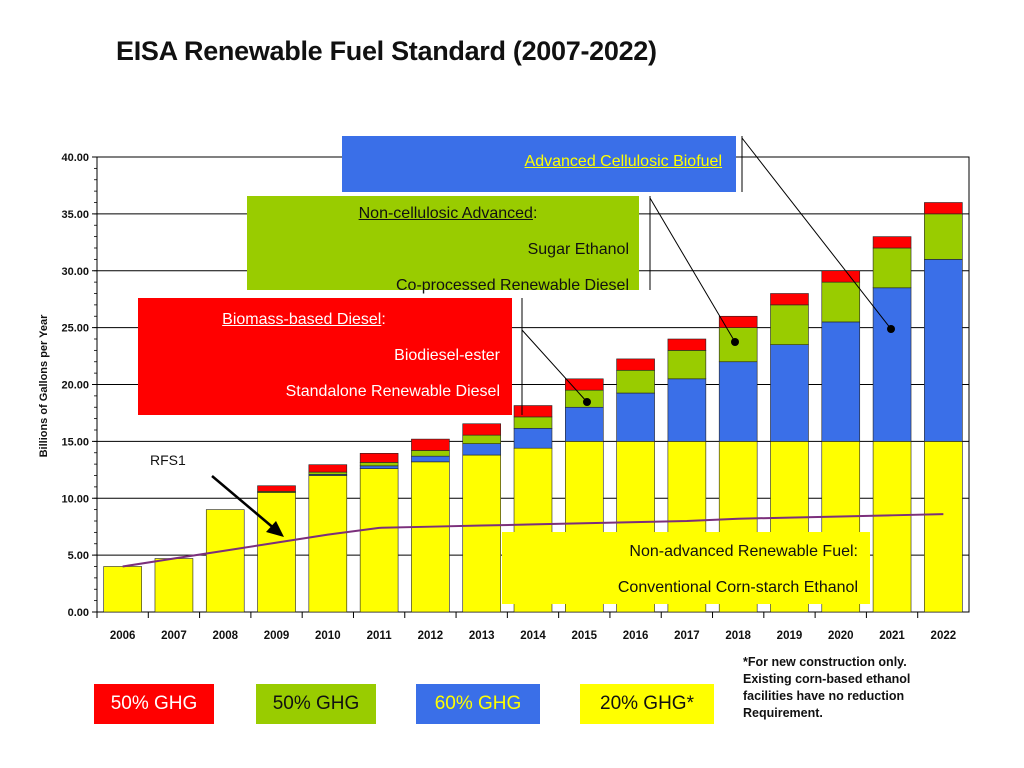  What do you see at coordinates (244, 503) in the screenshot?
I see `rfs1-arrow` at bounding box center [244, 503].